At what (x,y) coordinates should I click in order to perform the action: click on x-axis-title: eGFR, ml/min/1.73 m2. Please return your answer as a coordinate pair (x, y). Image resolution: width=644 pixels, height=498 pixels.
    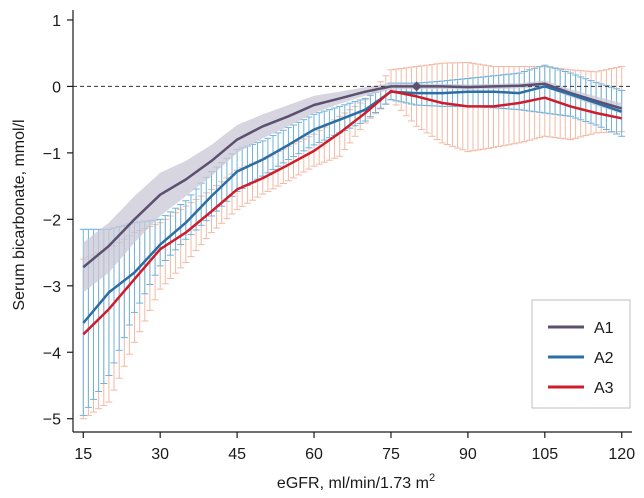
    Looking at the image, I should click on (356, 482).